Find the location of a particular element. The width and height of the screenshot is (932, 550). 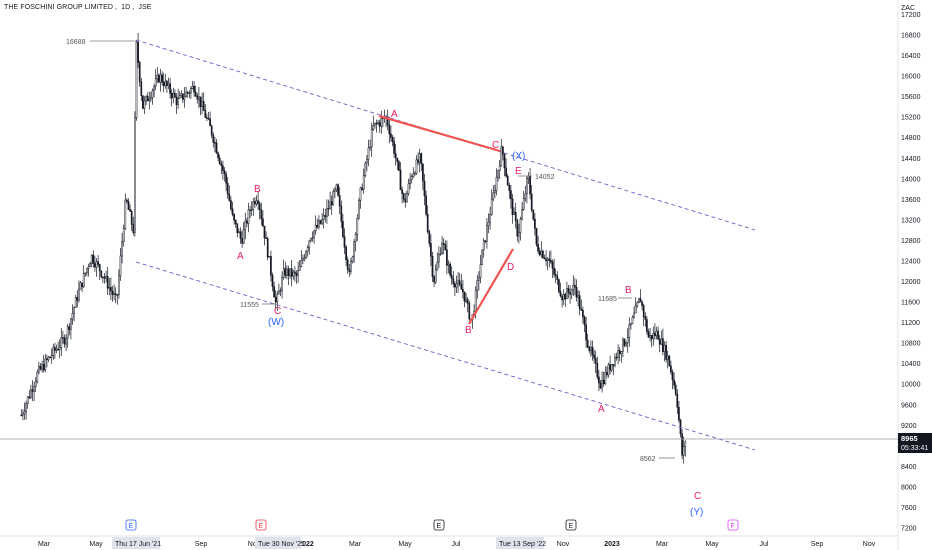

event-marker-4: E is located at coordinates (571, 525).